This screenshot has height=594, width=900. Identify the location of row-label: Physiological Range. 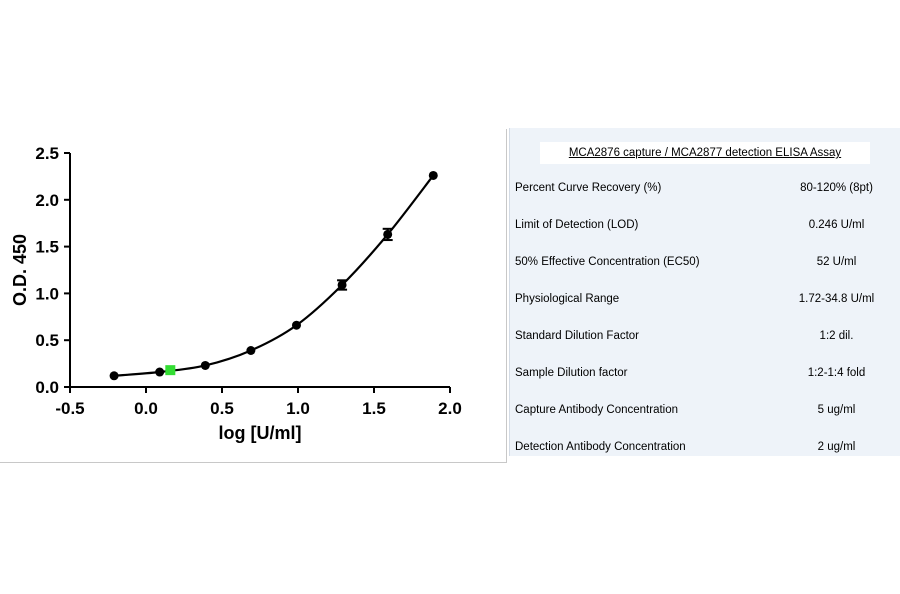
(567, 299).